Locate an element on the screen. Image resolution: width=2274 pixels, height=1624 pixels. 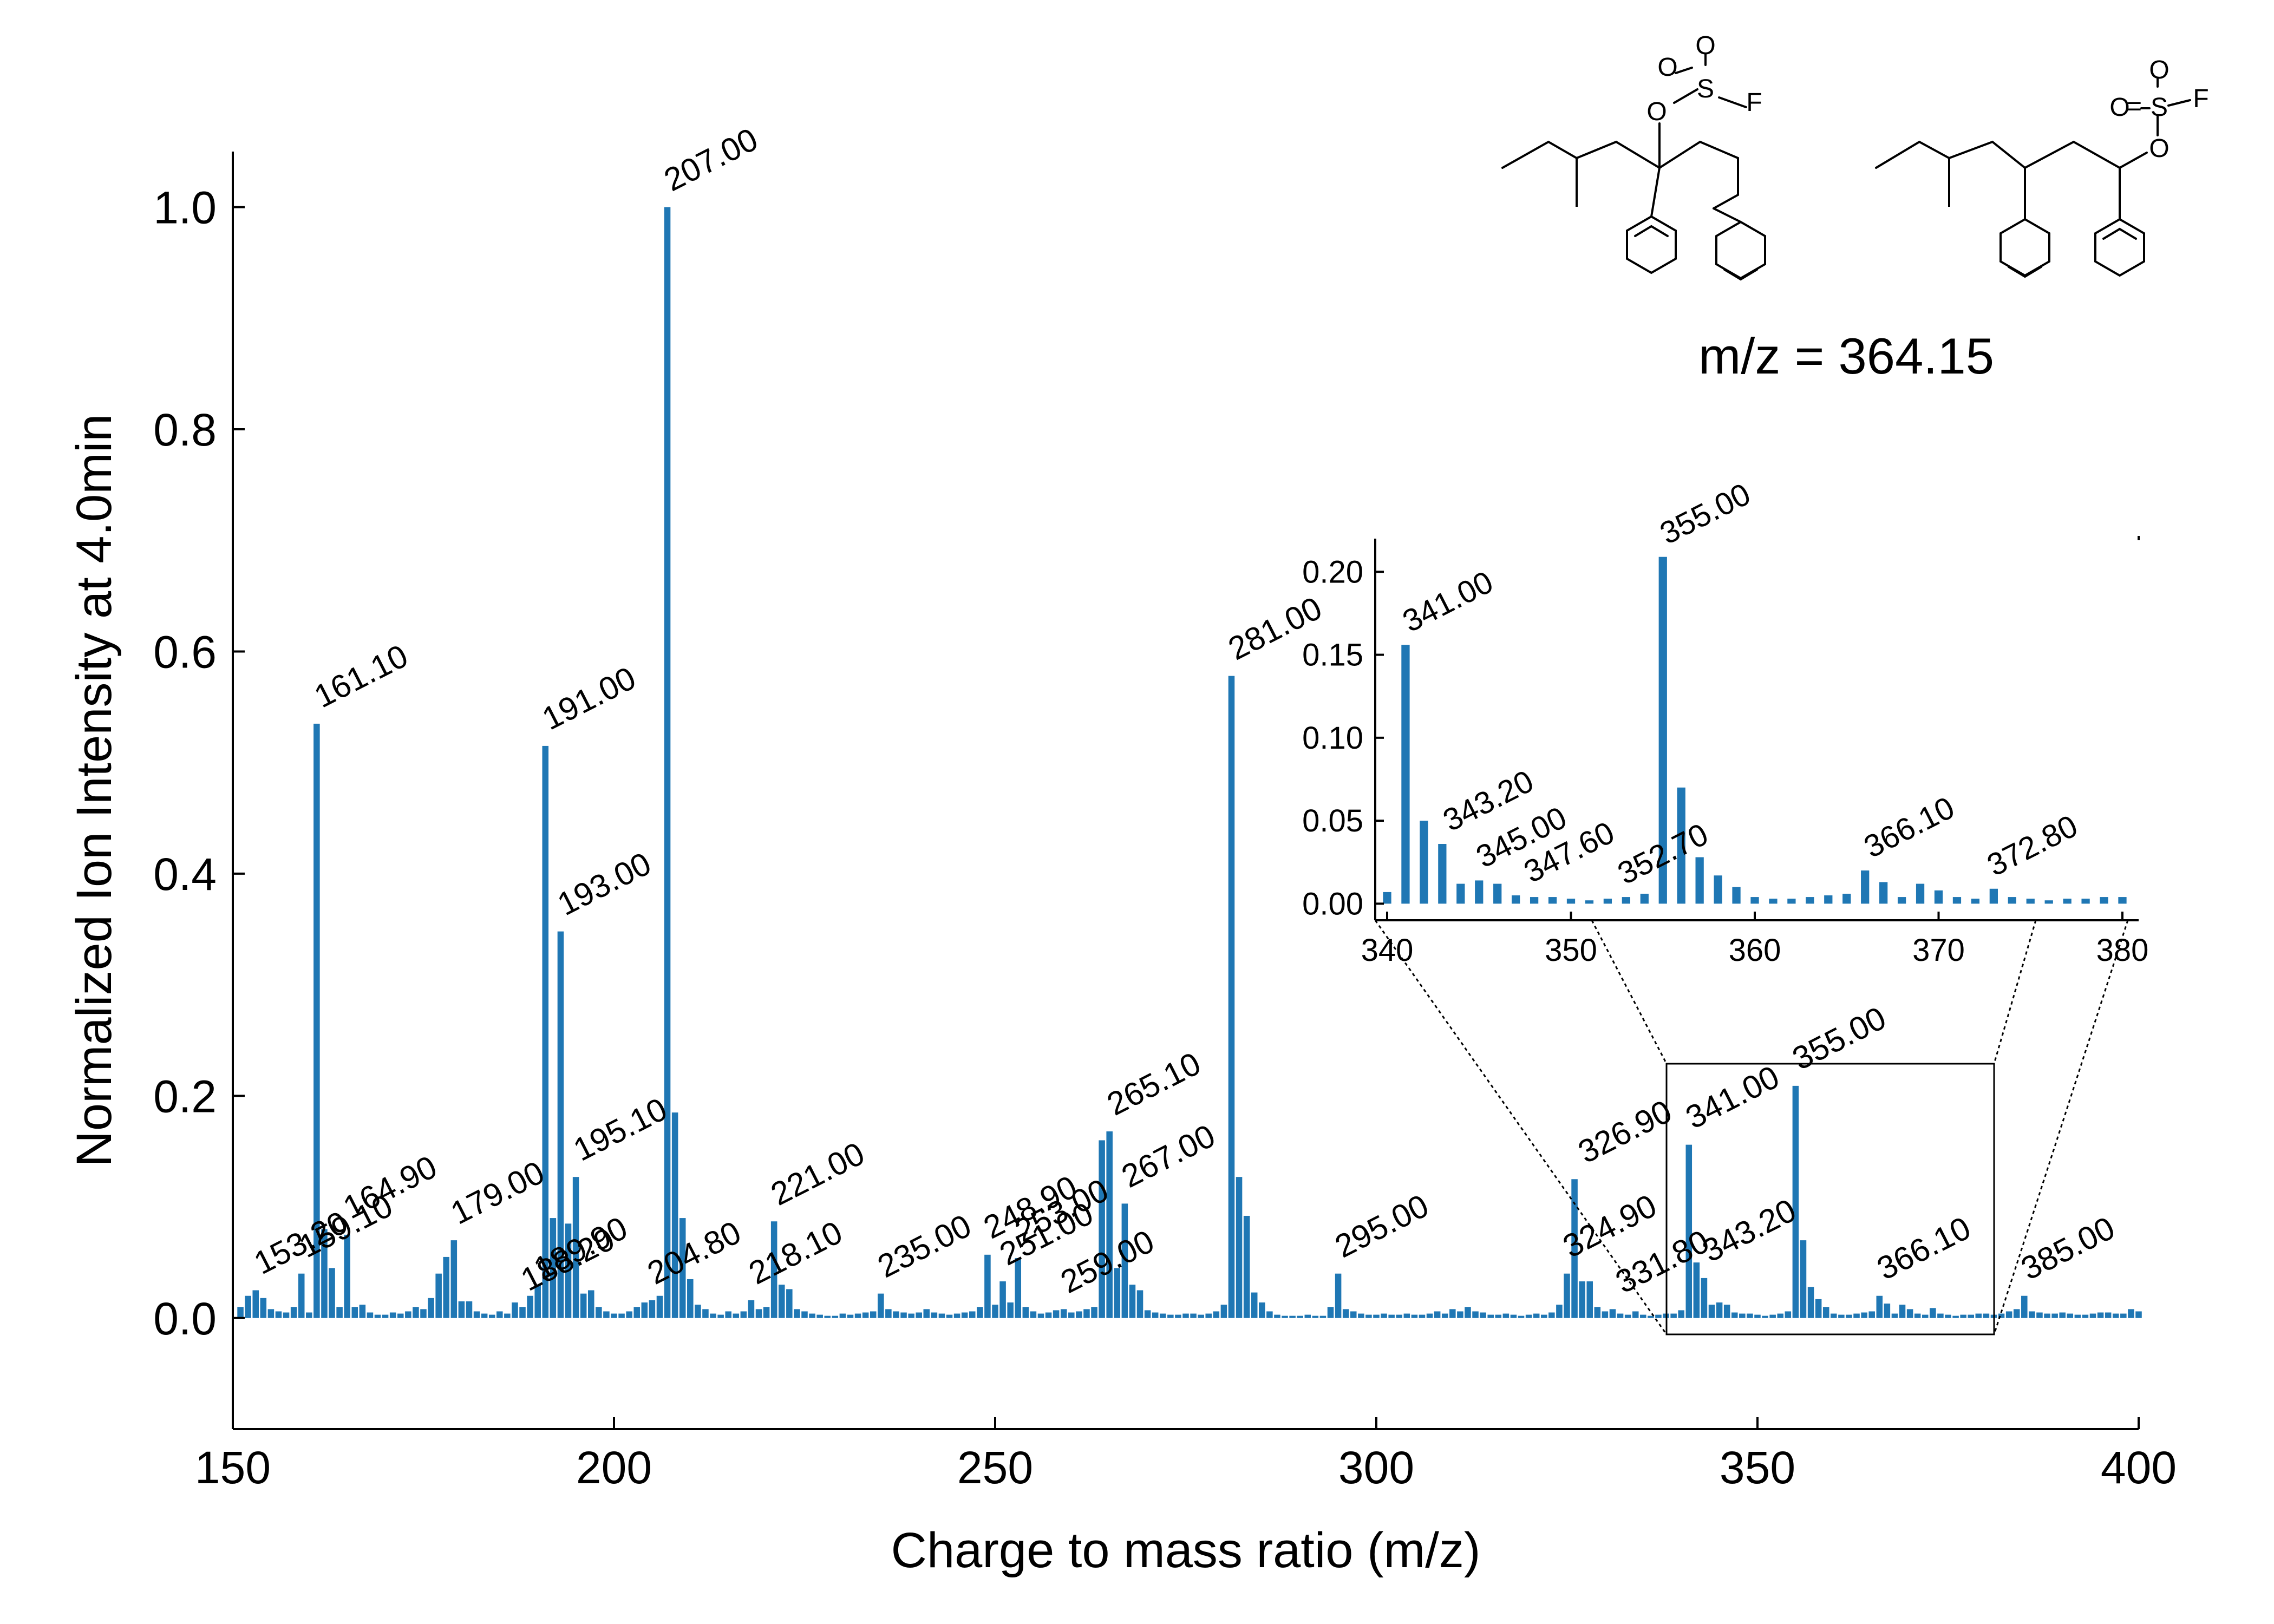
y-tick-label-4: 0.8 is located at coordinates (185, 429).